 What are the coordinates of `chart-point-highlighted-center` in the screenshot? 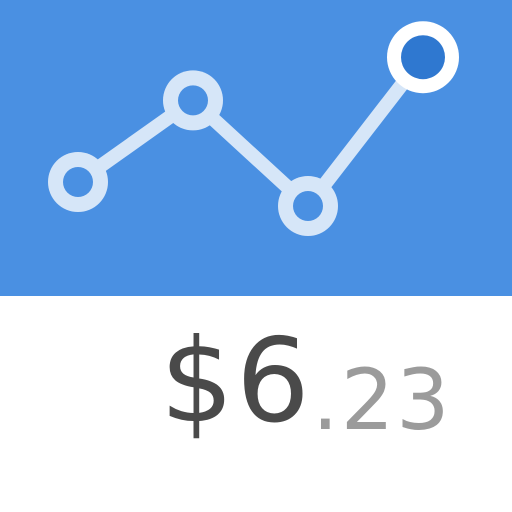 It's located at (423, 57).